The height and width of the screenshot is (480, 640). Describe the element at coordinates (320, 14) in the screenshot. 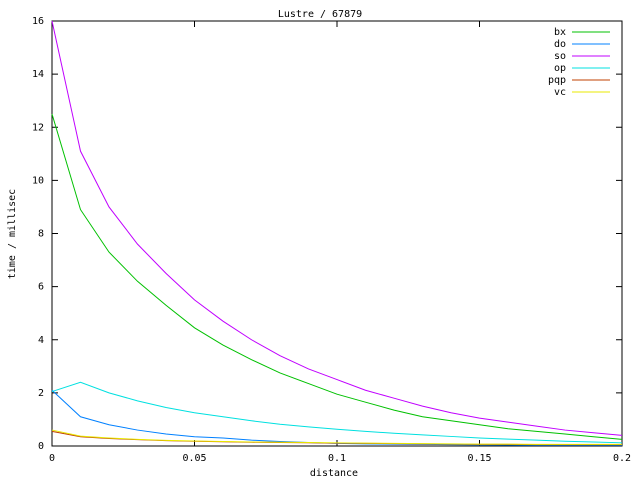

I see `chart-title: Lustre / 67879` at that location.